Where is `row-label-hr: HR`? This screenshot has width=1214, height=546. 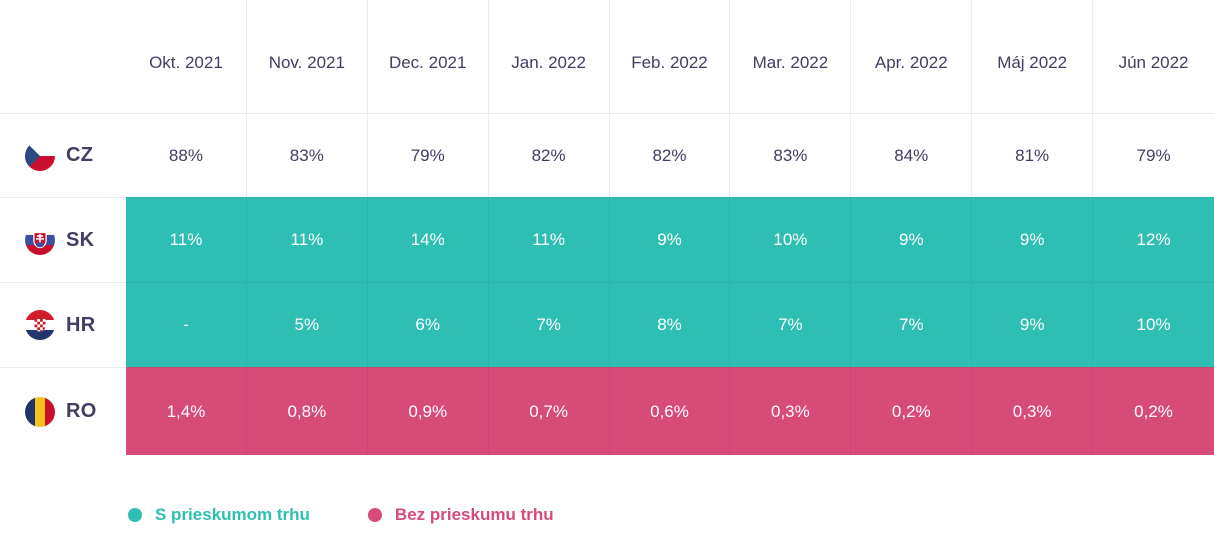
row-label-hr: HR is located at coordinates (63, 324).